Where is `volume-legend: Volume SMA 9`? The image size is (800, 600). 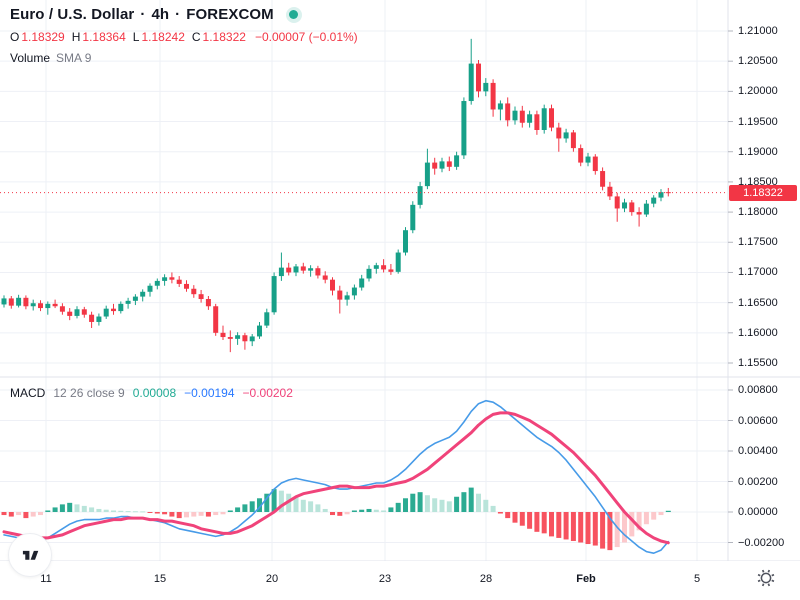
volume-legend: Volume SMA 9 is located at coordinates (184, 58).